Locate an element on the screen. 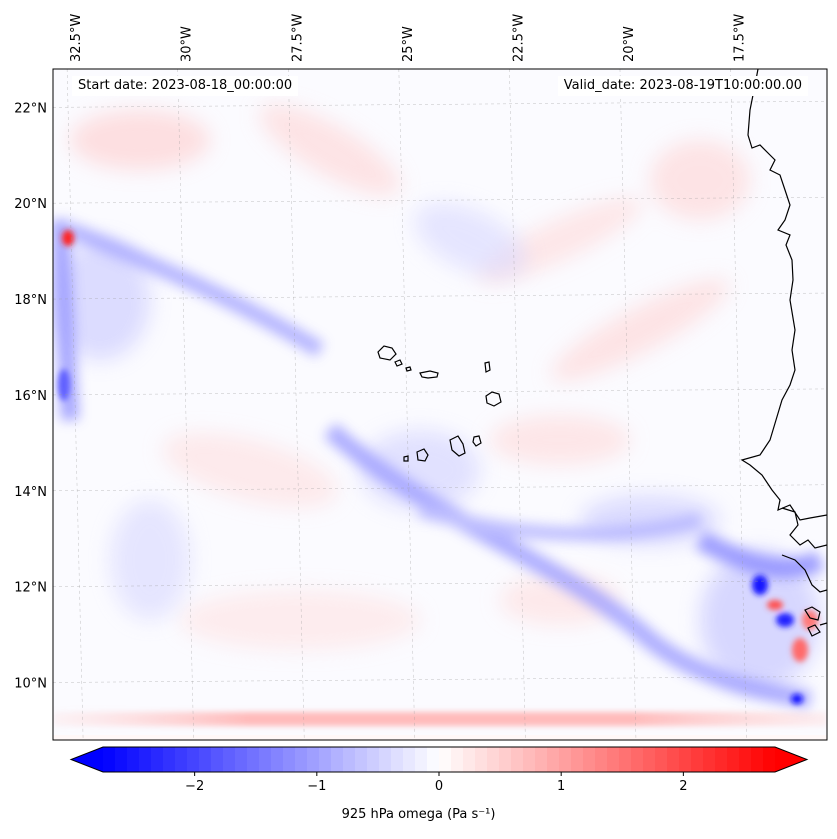 This screenshot has width=837, height=839. start-date-label: Start date: 2023-08-18_00:00:00 is located at coordinates (185, 86).